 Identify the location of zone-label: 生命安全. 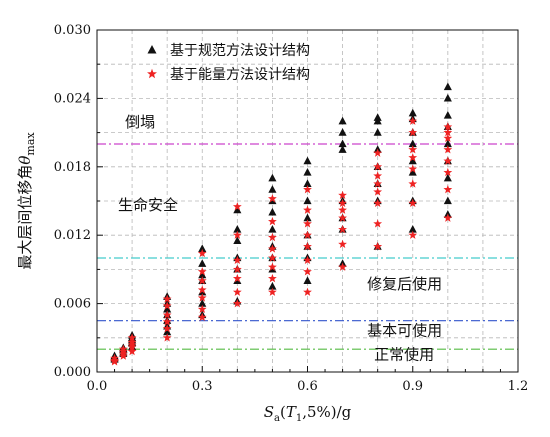
(148, 205).